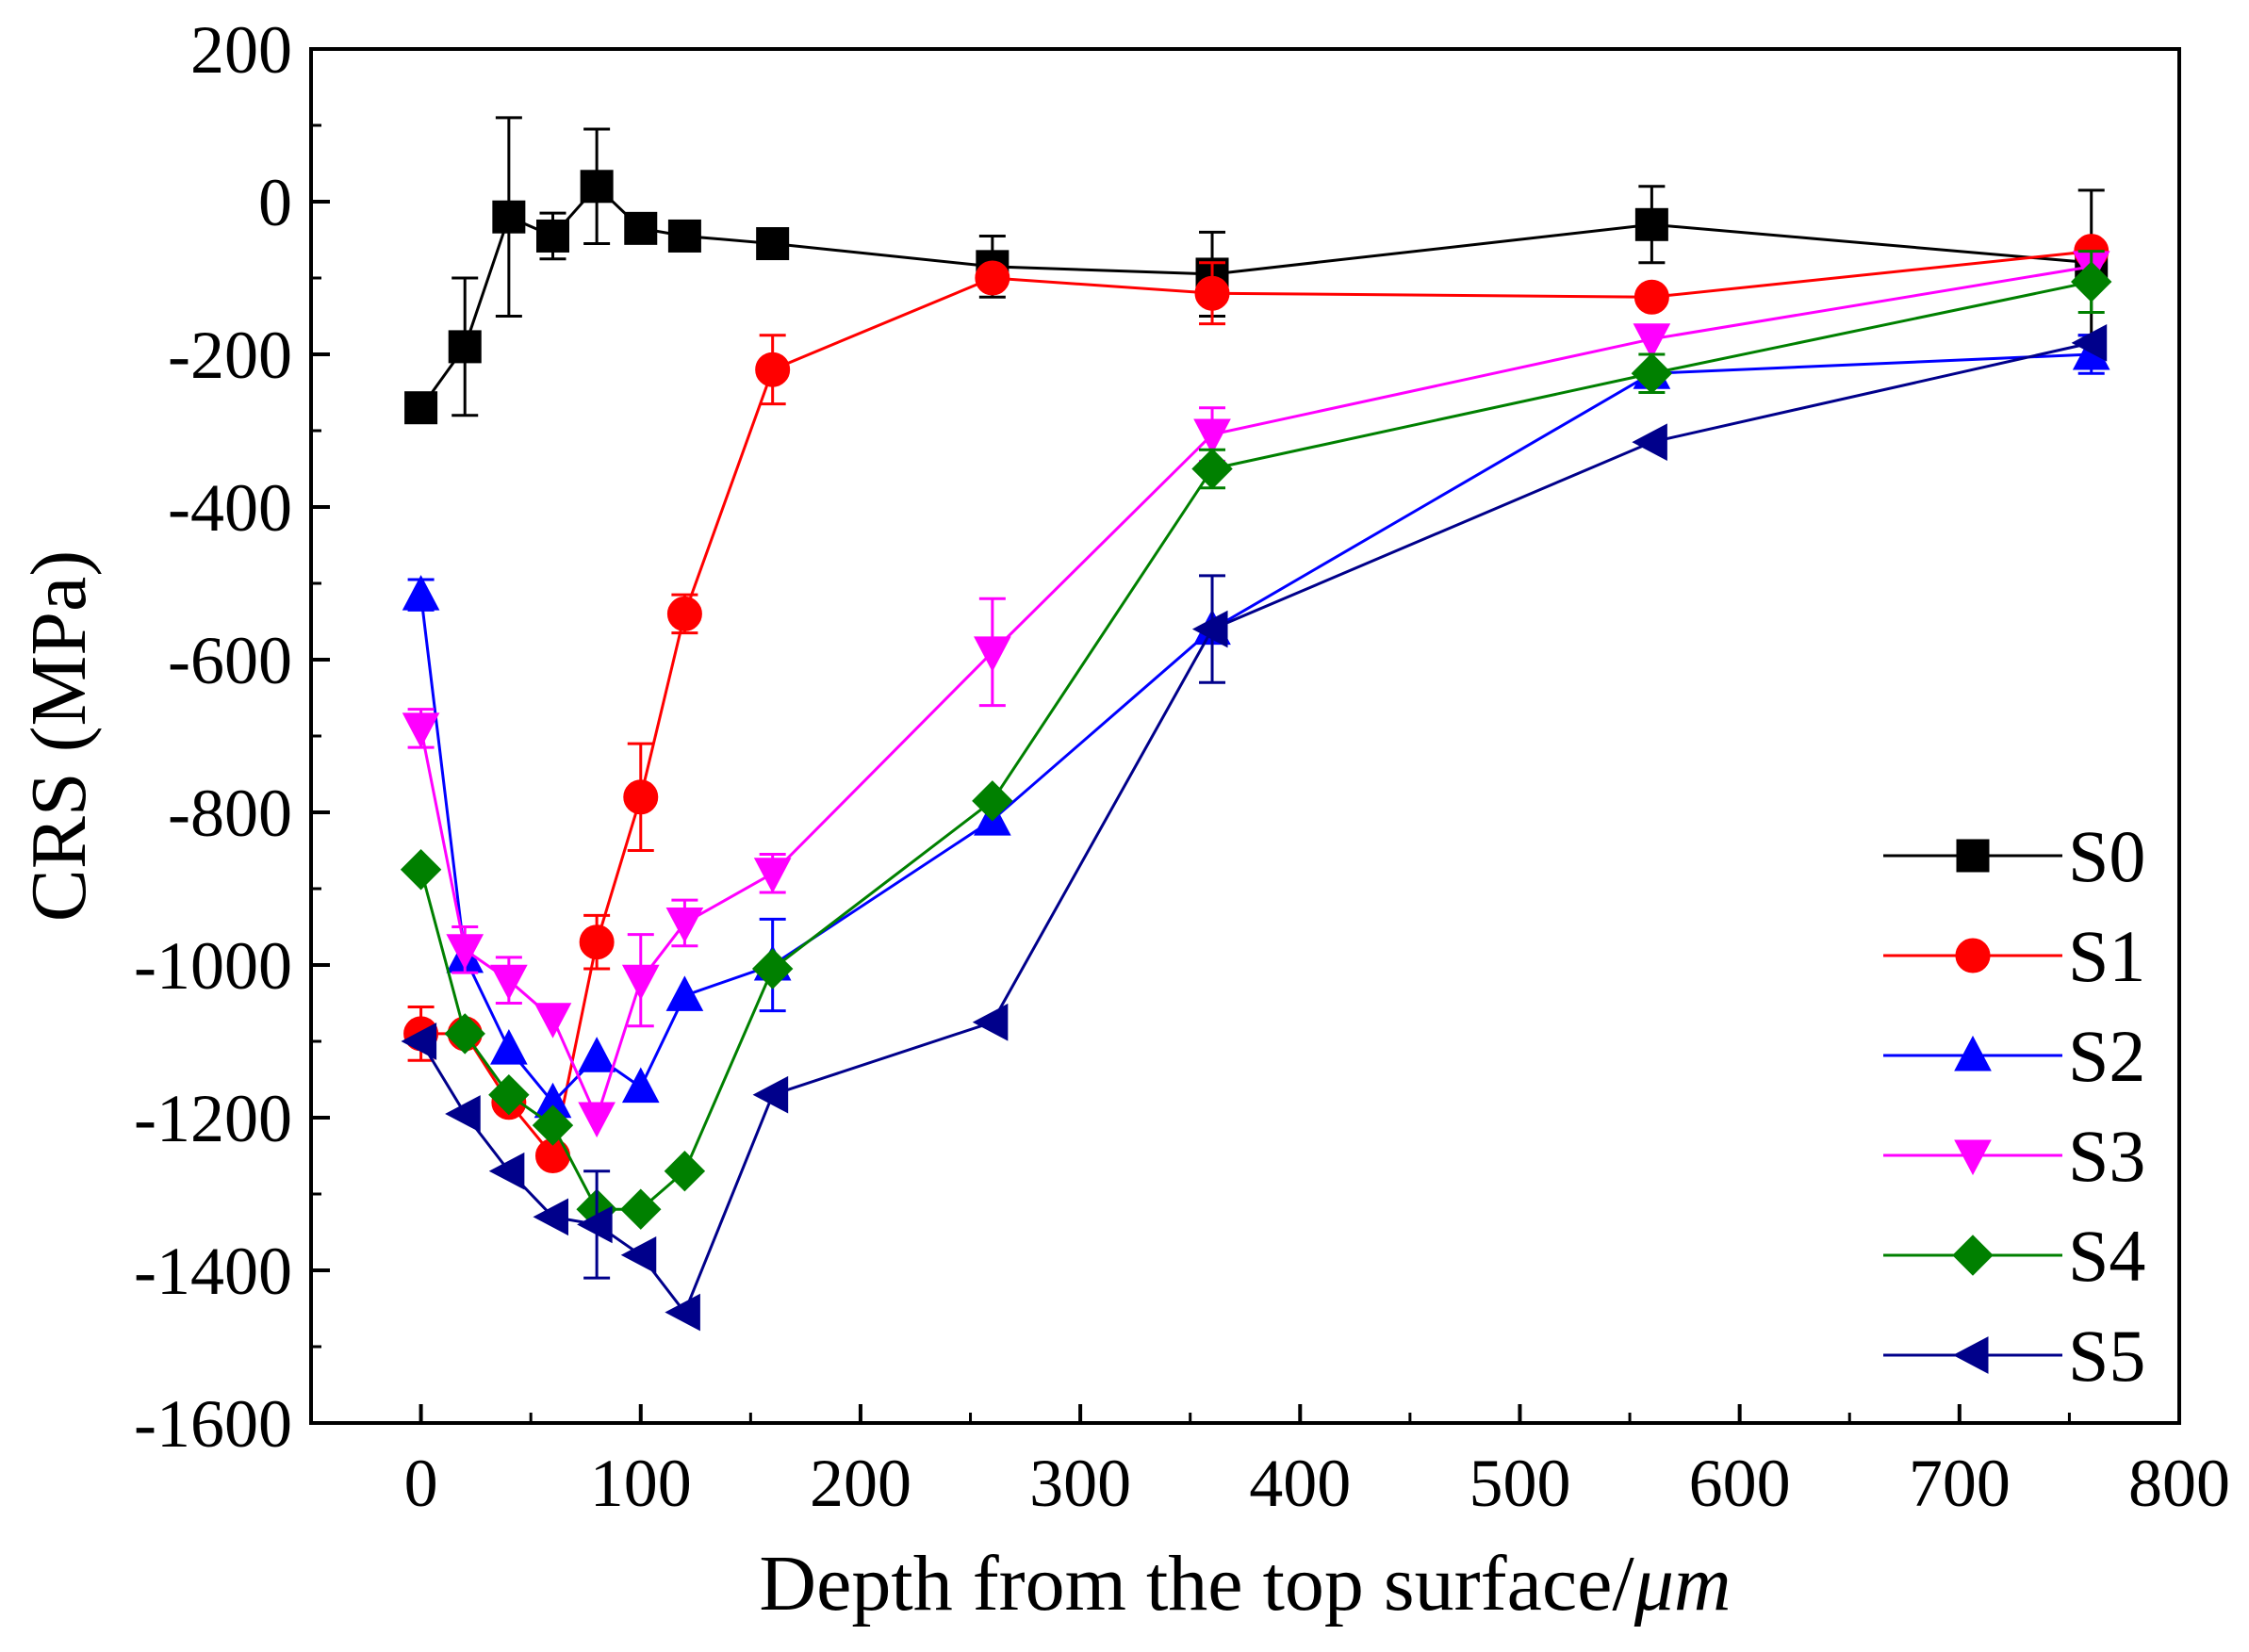  Describe the element at coordinates (1196, 1583) in the screenshot. I see `x-axis-title-text: Depth from the top surface/` at that location.